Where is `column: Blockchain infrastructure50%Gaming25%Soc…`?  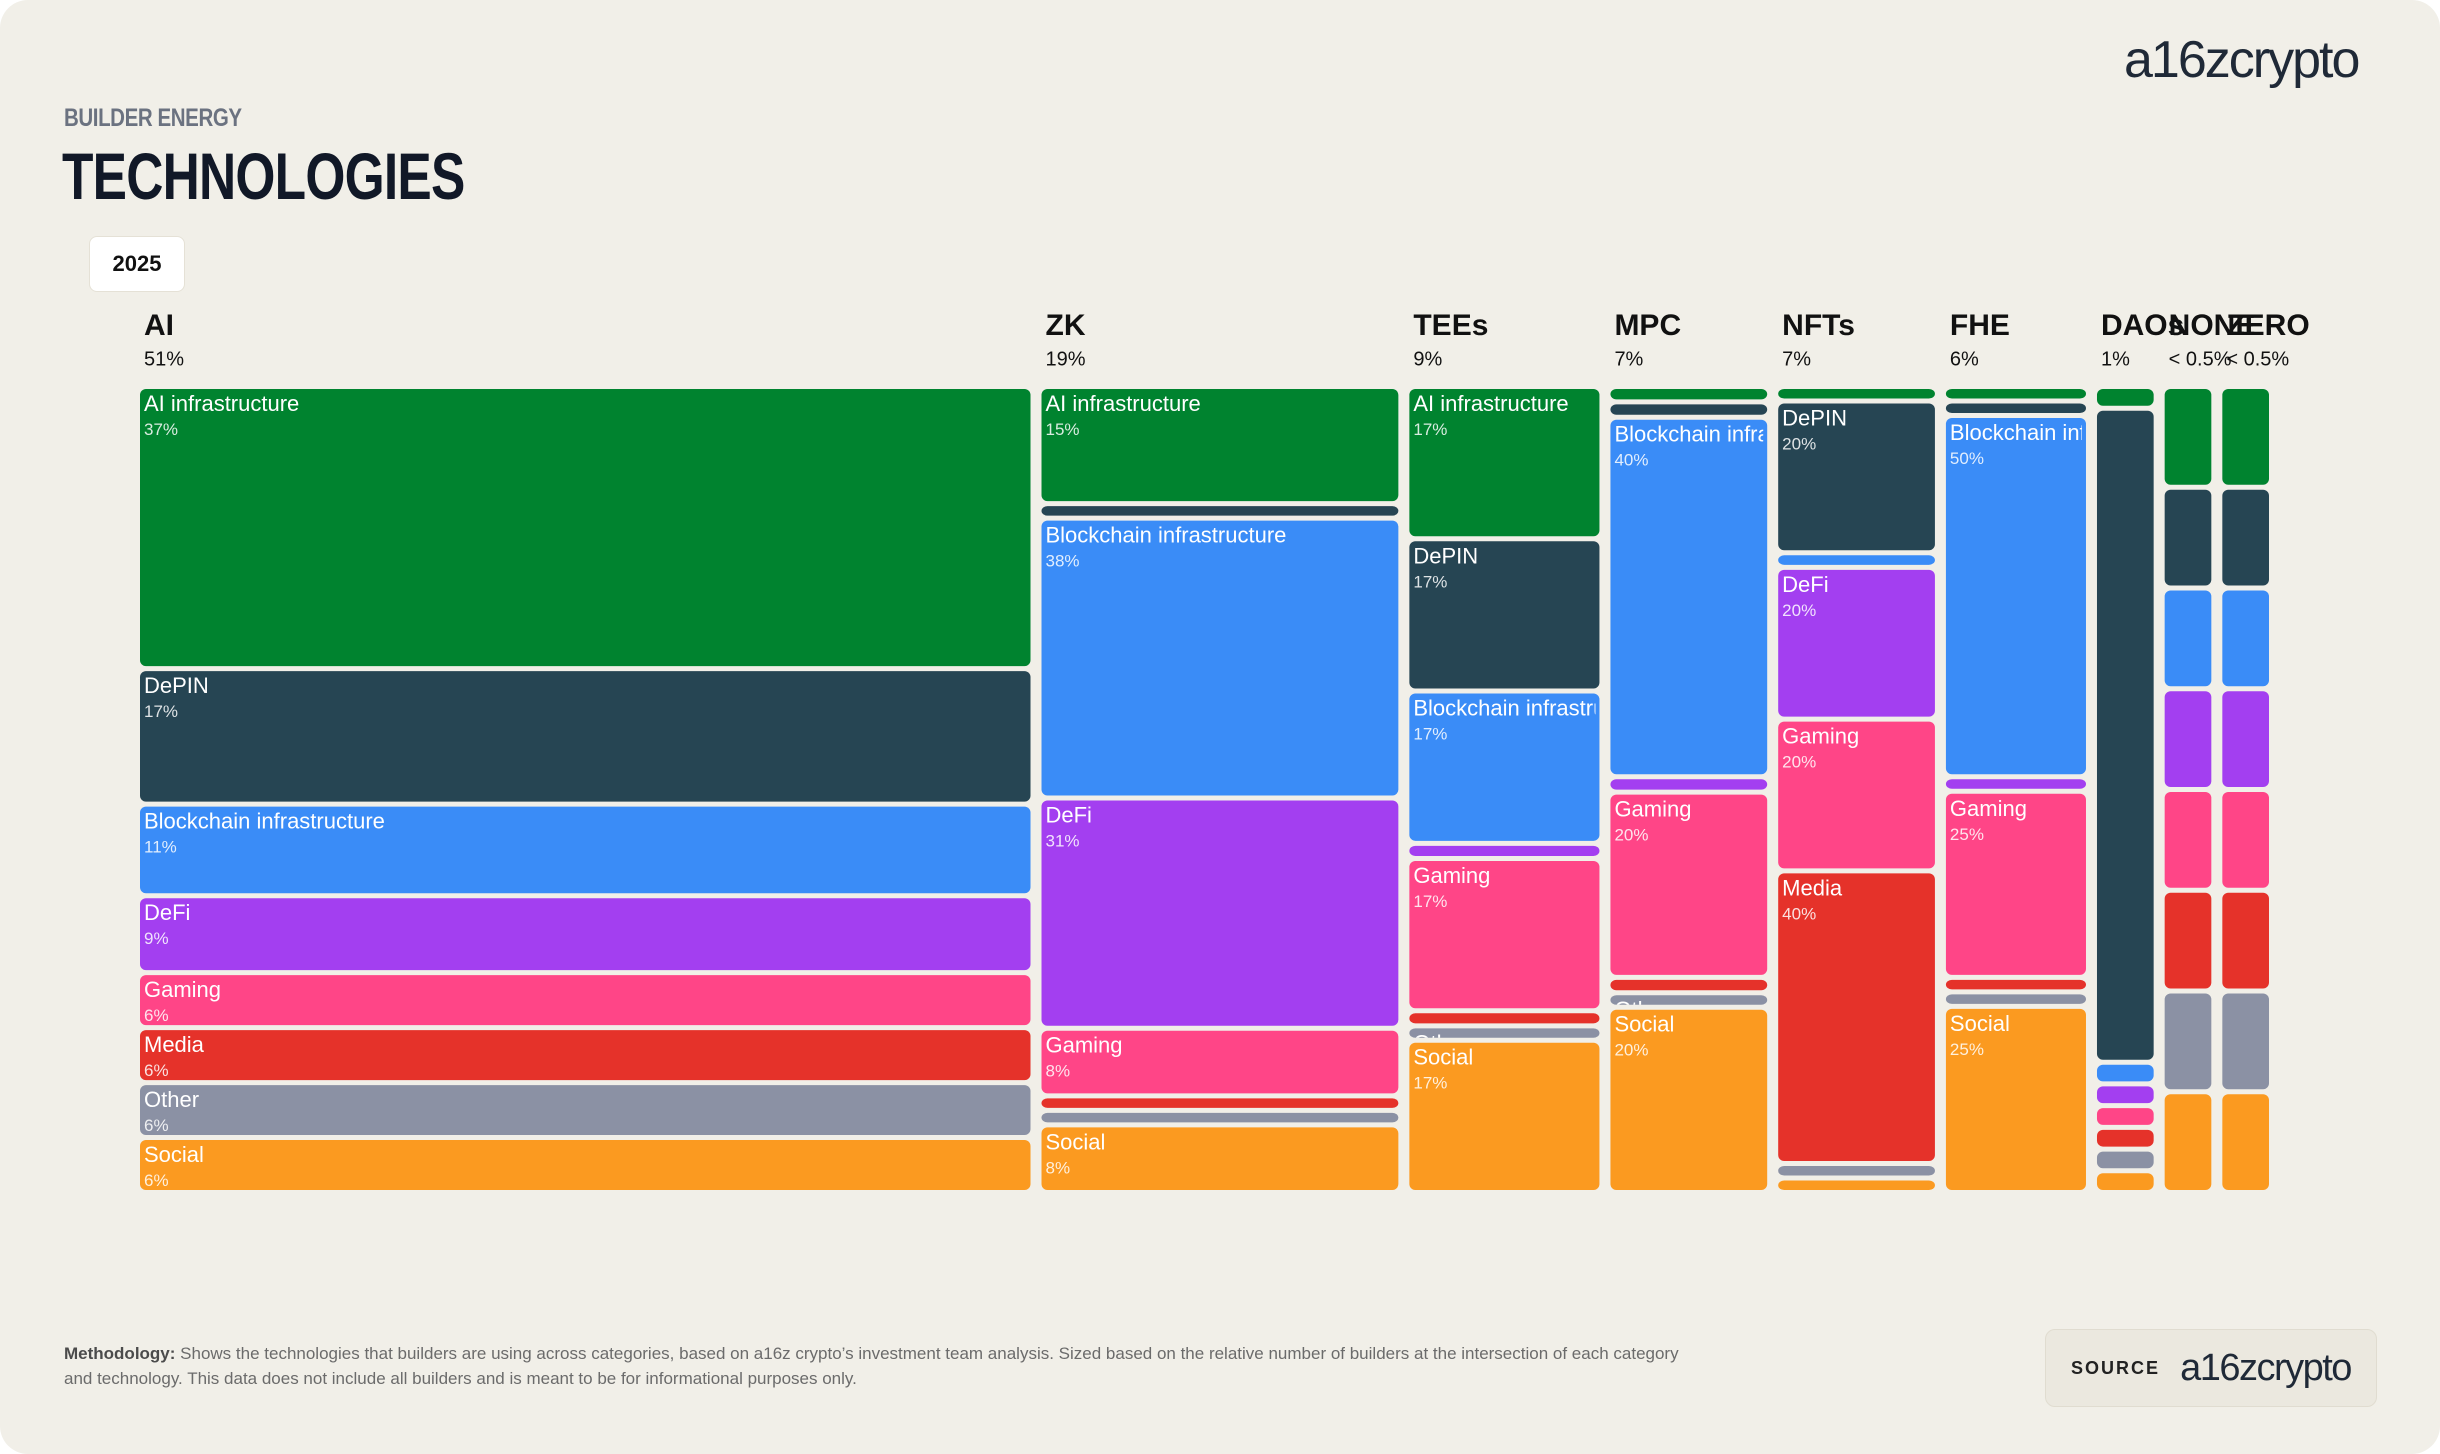
column: Blockchain infrastructure50%Gaming25%Soc… is located at coordinates (2068, 789).